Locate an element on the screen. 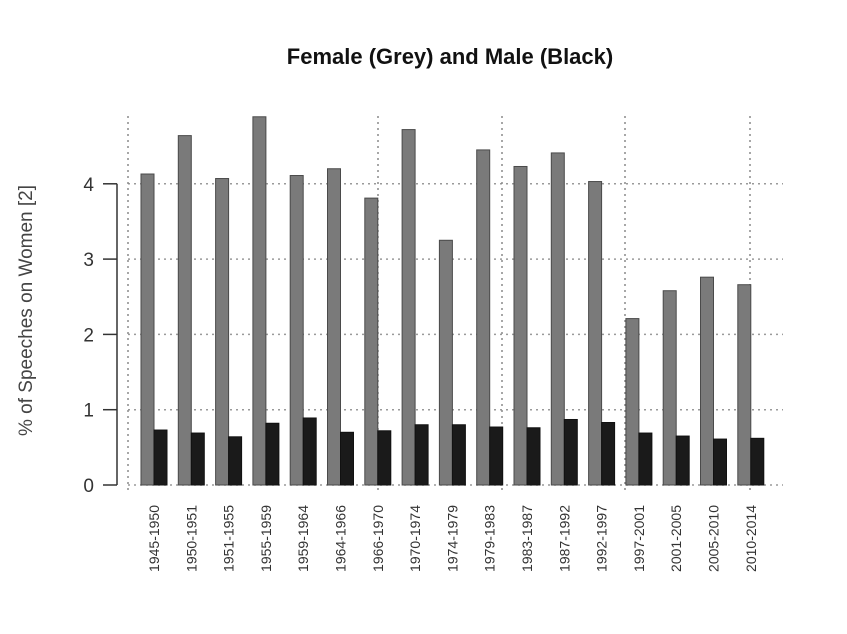 This screenshot has width=847, height=634. male-bar-1979-1983 is located at coordinates (496, 456).